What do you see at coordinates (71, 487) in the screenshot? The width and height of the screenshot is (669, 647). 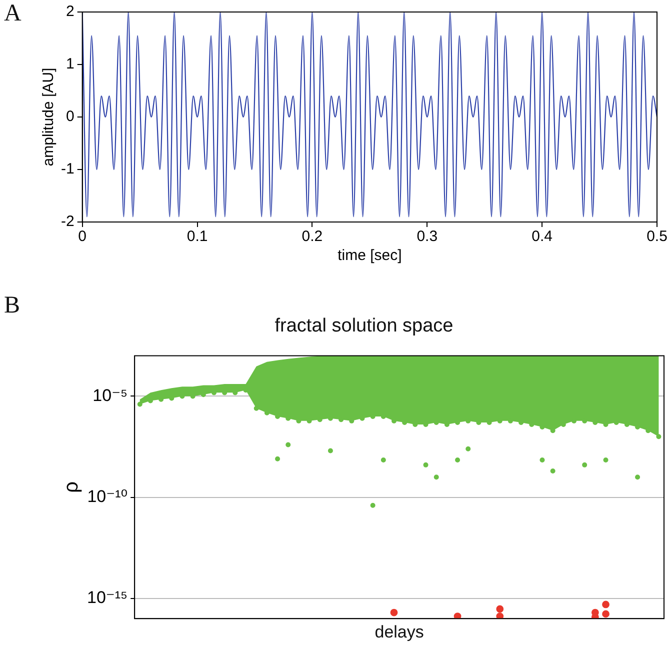 I see `y-axis-title: ρ` at bounding box center [71, 487].